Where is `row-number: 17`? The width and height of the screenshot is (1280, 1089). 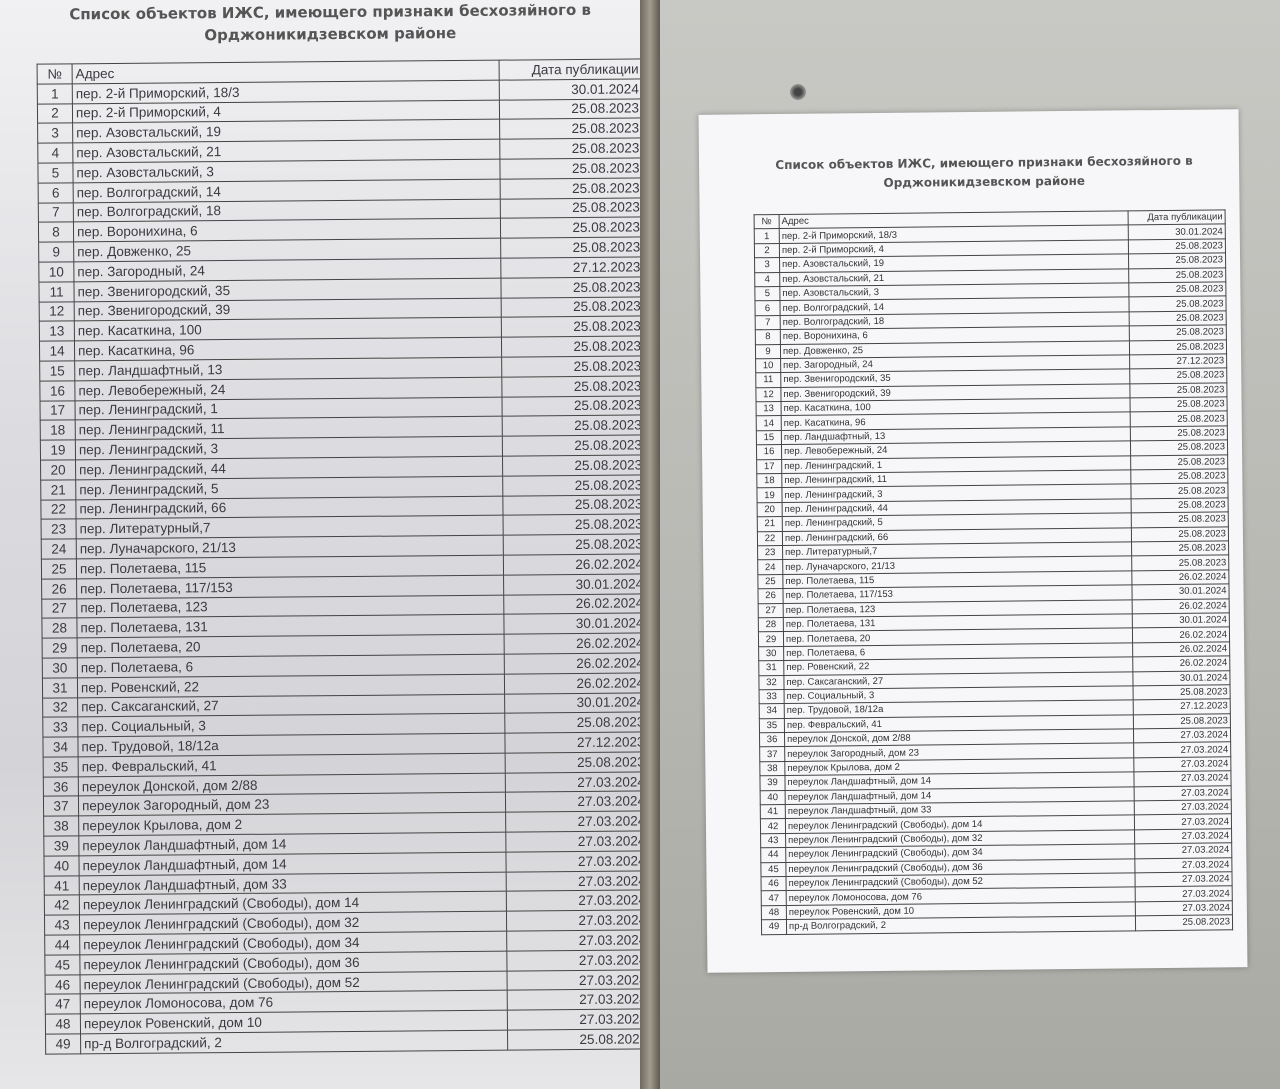
row-number: 17 is located at coordinates (769, 466).